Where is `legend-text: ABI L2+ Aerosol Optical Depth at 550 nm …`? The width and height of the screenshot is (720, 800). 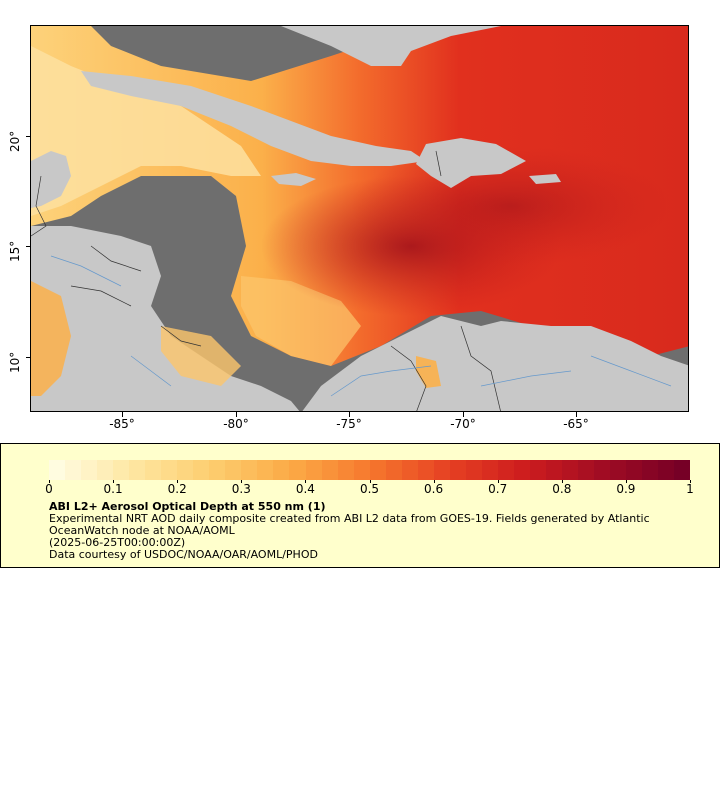 legend-text: ABI L2+ Aerosol Optical Depth at 550 nm … is located at coordinates (369, 531).